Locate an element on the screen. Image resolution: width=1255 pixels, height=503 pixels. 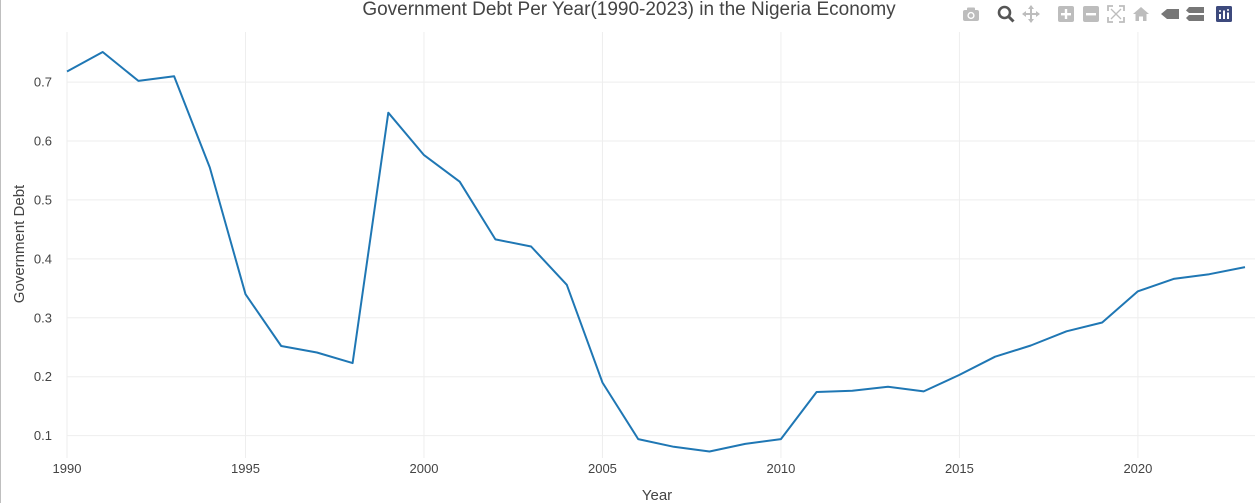
y-tick-label: 0.1 is located at coordinates (43, 435).